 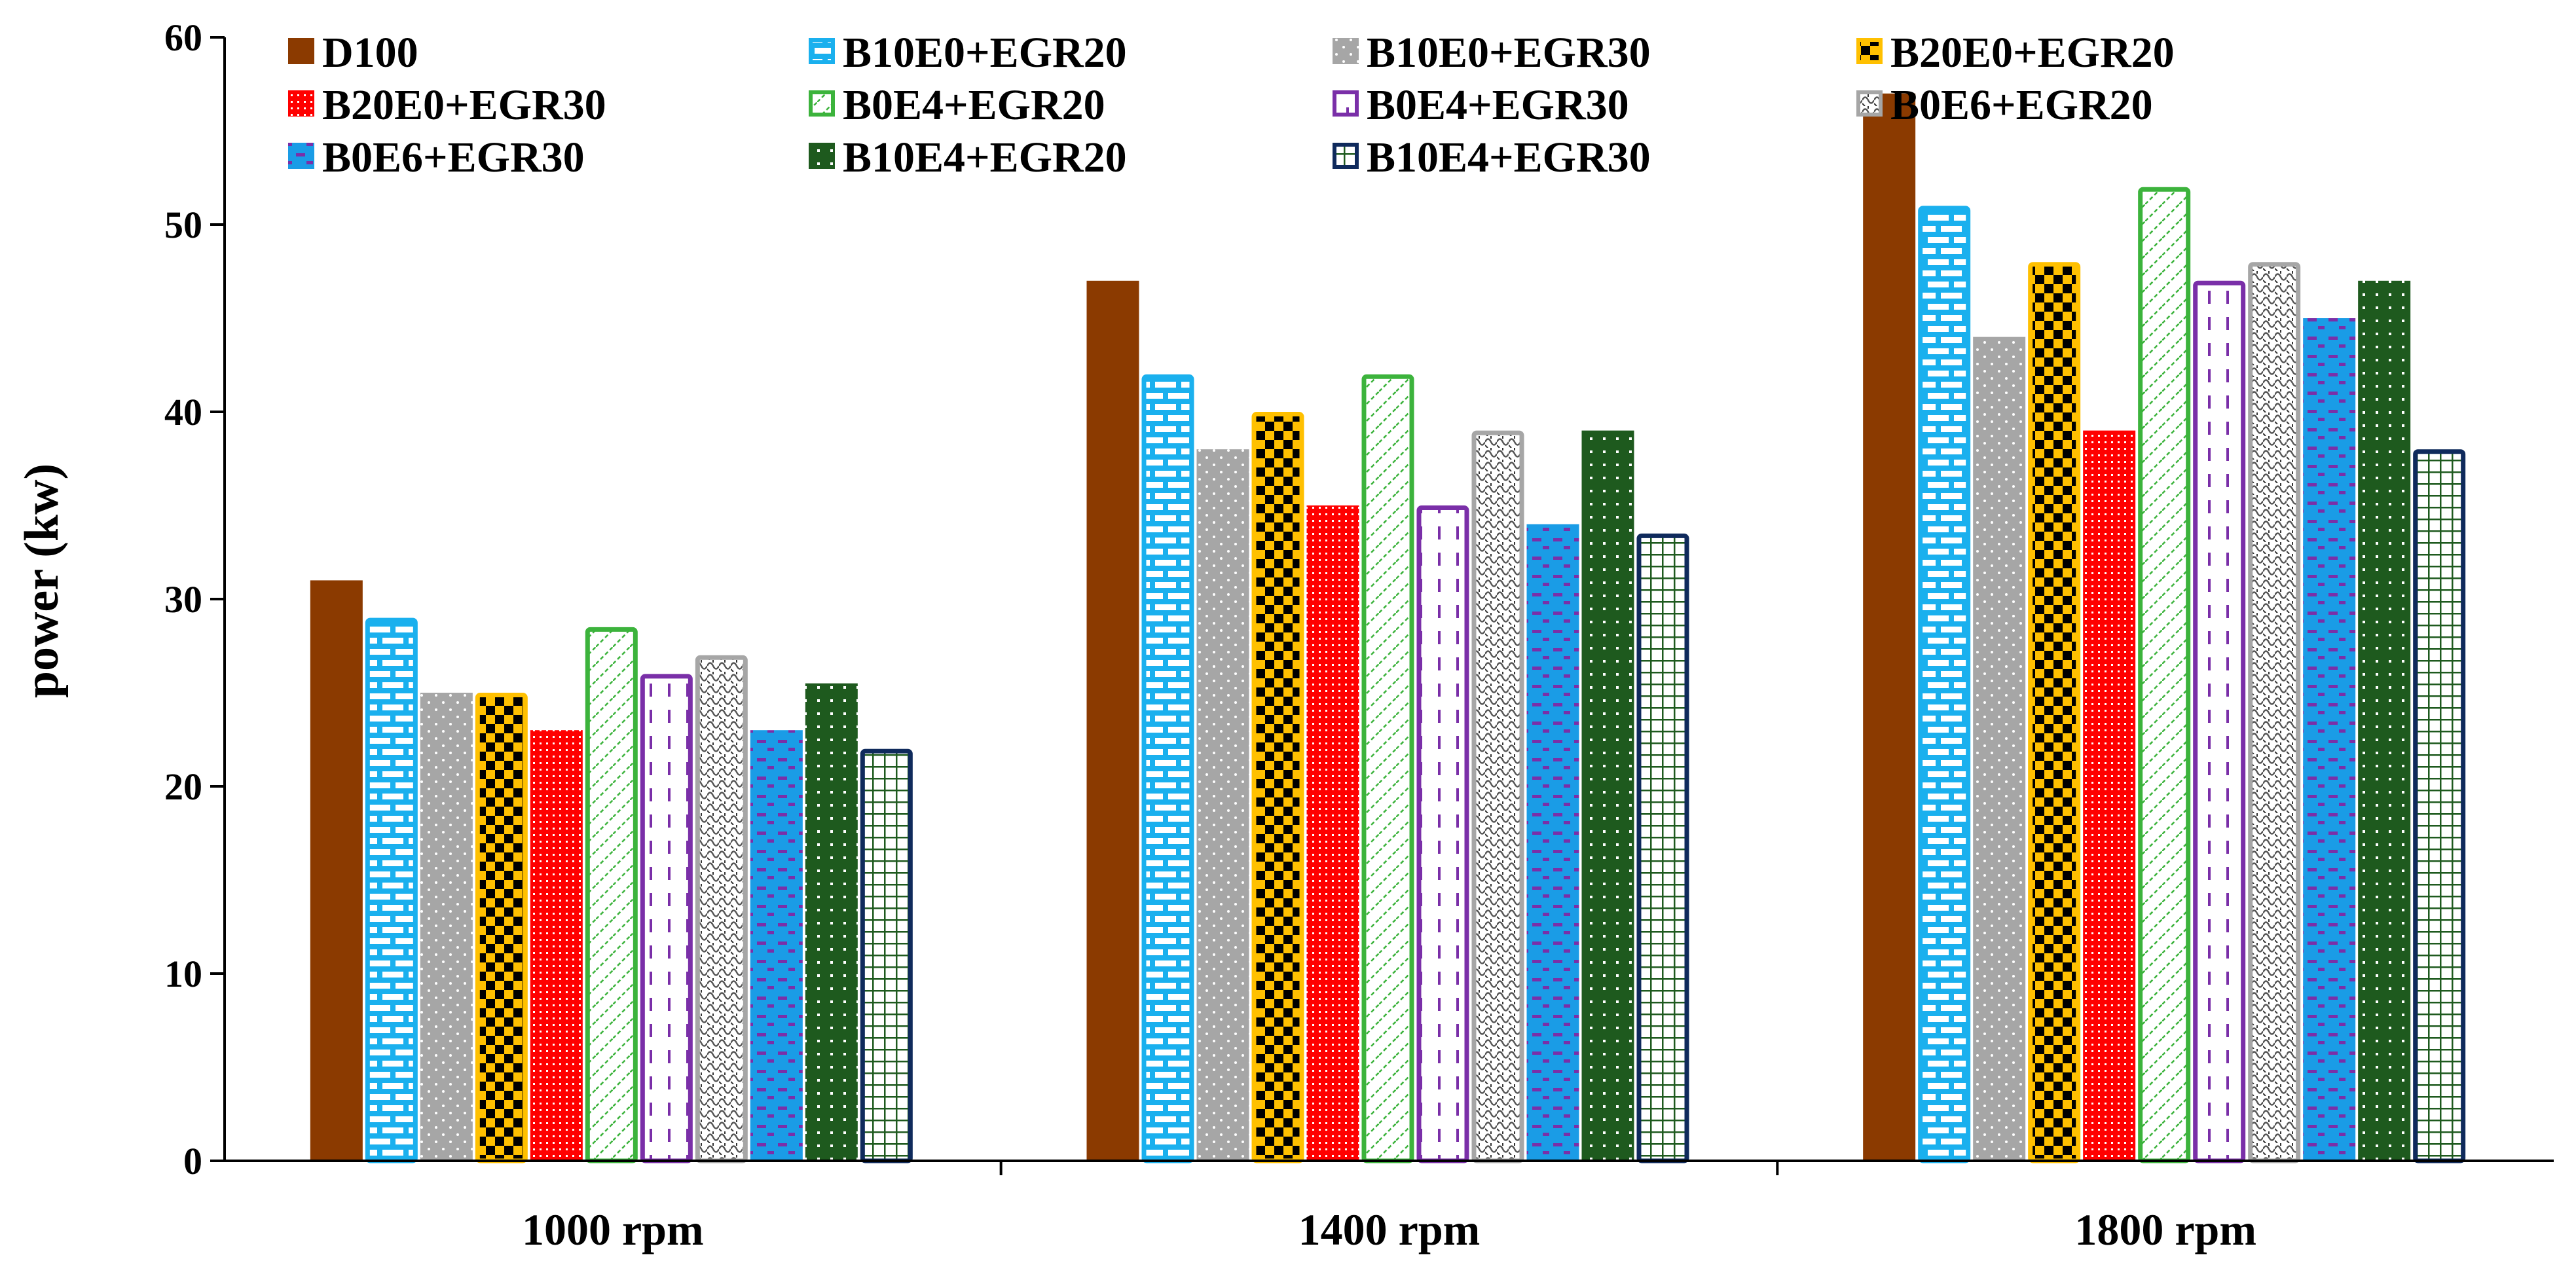 I want to click on legend-label-b0e6-egr20: B0E6+EGR20, so click(x=2022, y=105).